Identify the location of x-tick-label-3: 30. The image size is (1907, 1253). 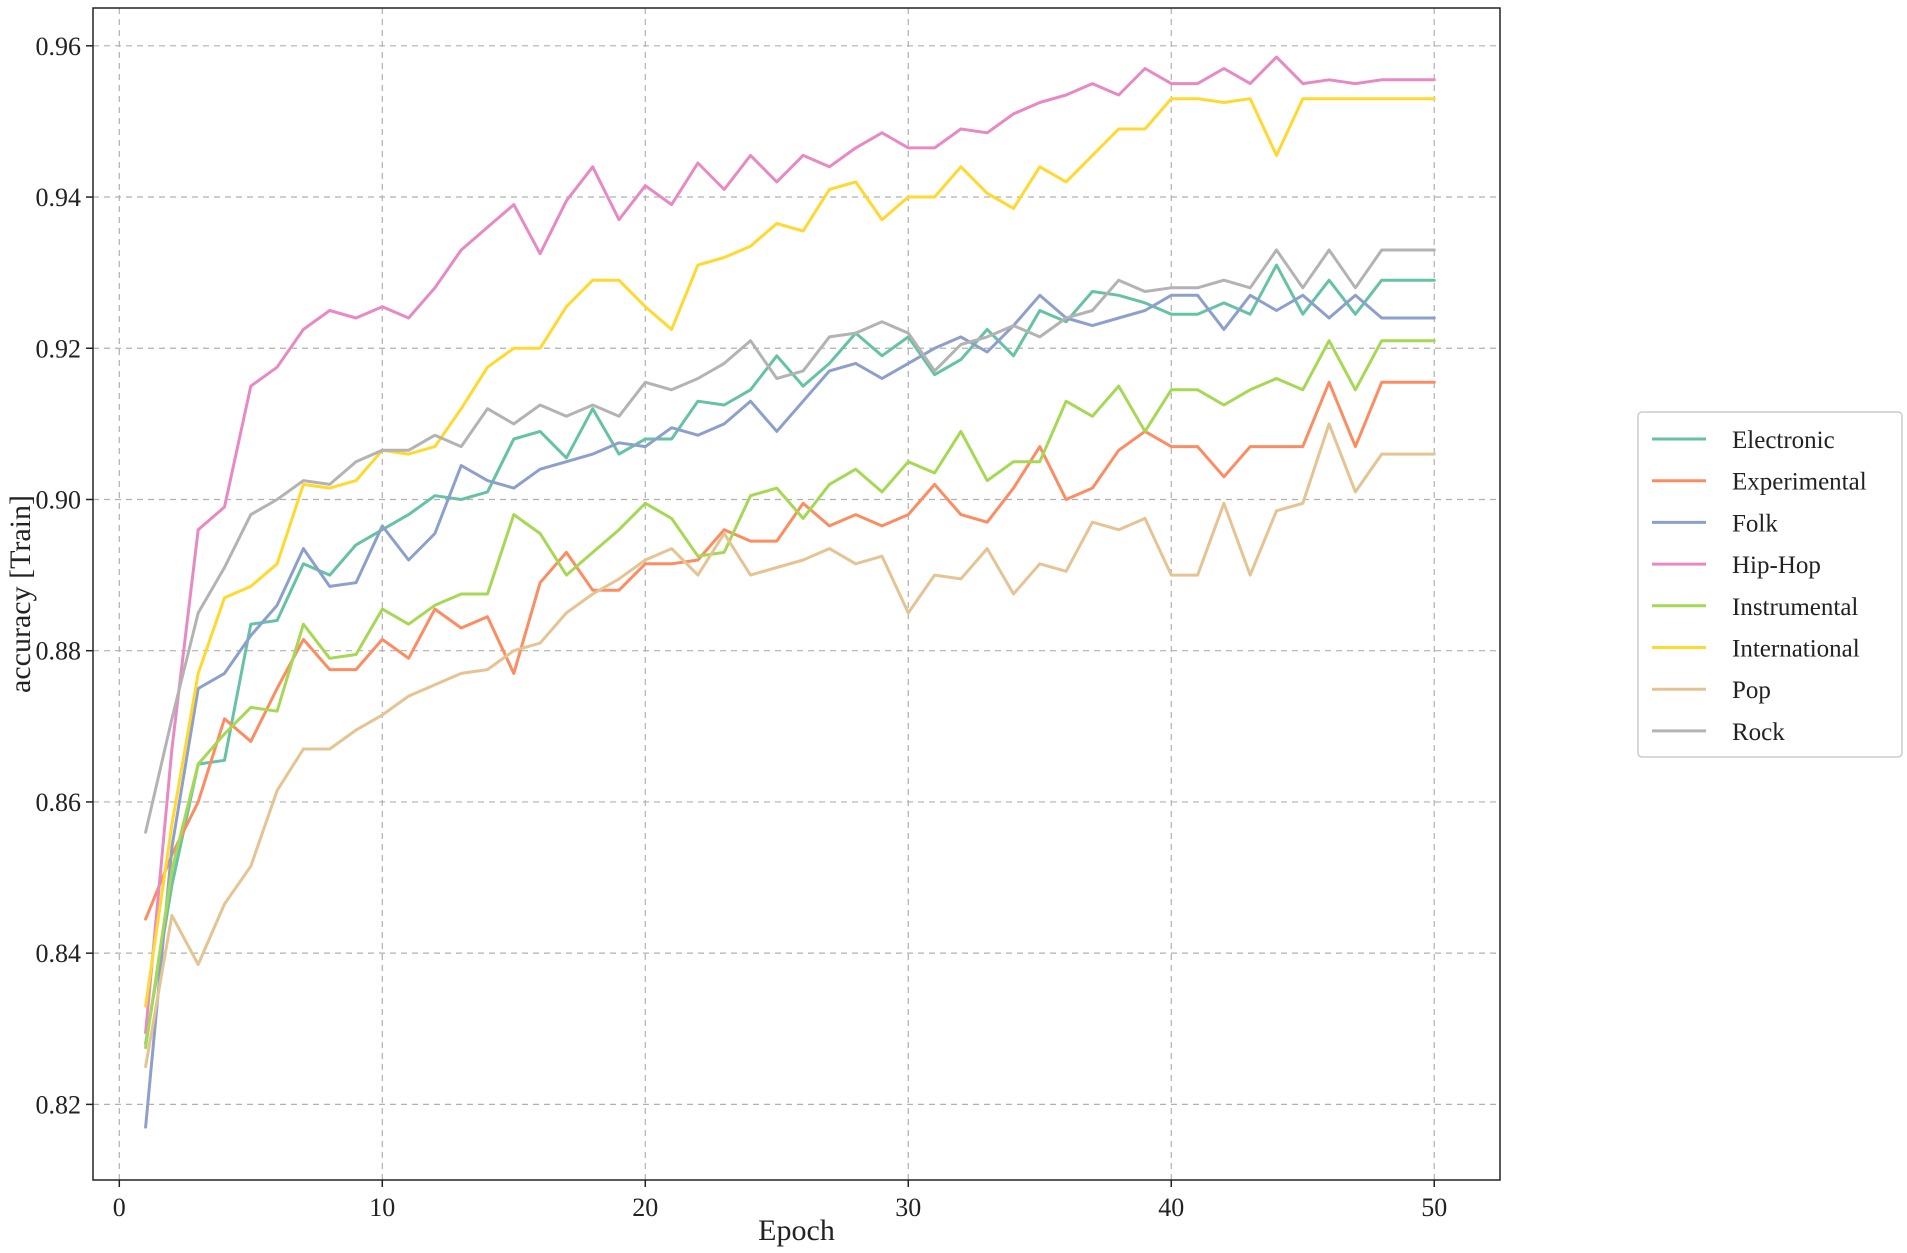
(908, 1207).